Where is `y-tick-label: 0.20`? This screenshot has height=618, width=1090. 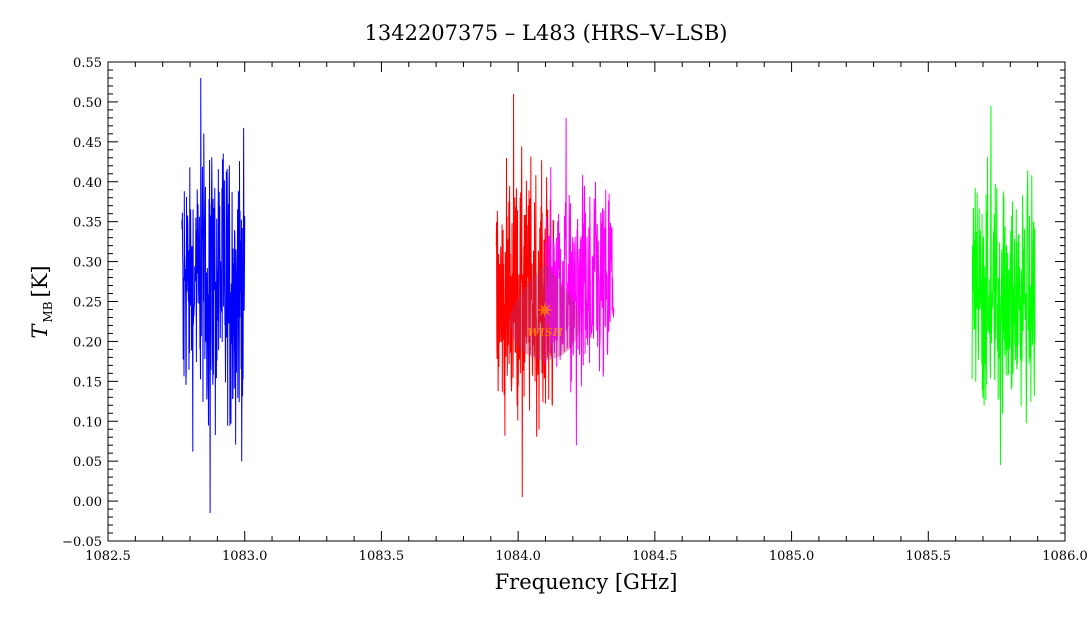 y-tick-label: 0.20 is located at coordinates (87, 342).